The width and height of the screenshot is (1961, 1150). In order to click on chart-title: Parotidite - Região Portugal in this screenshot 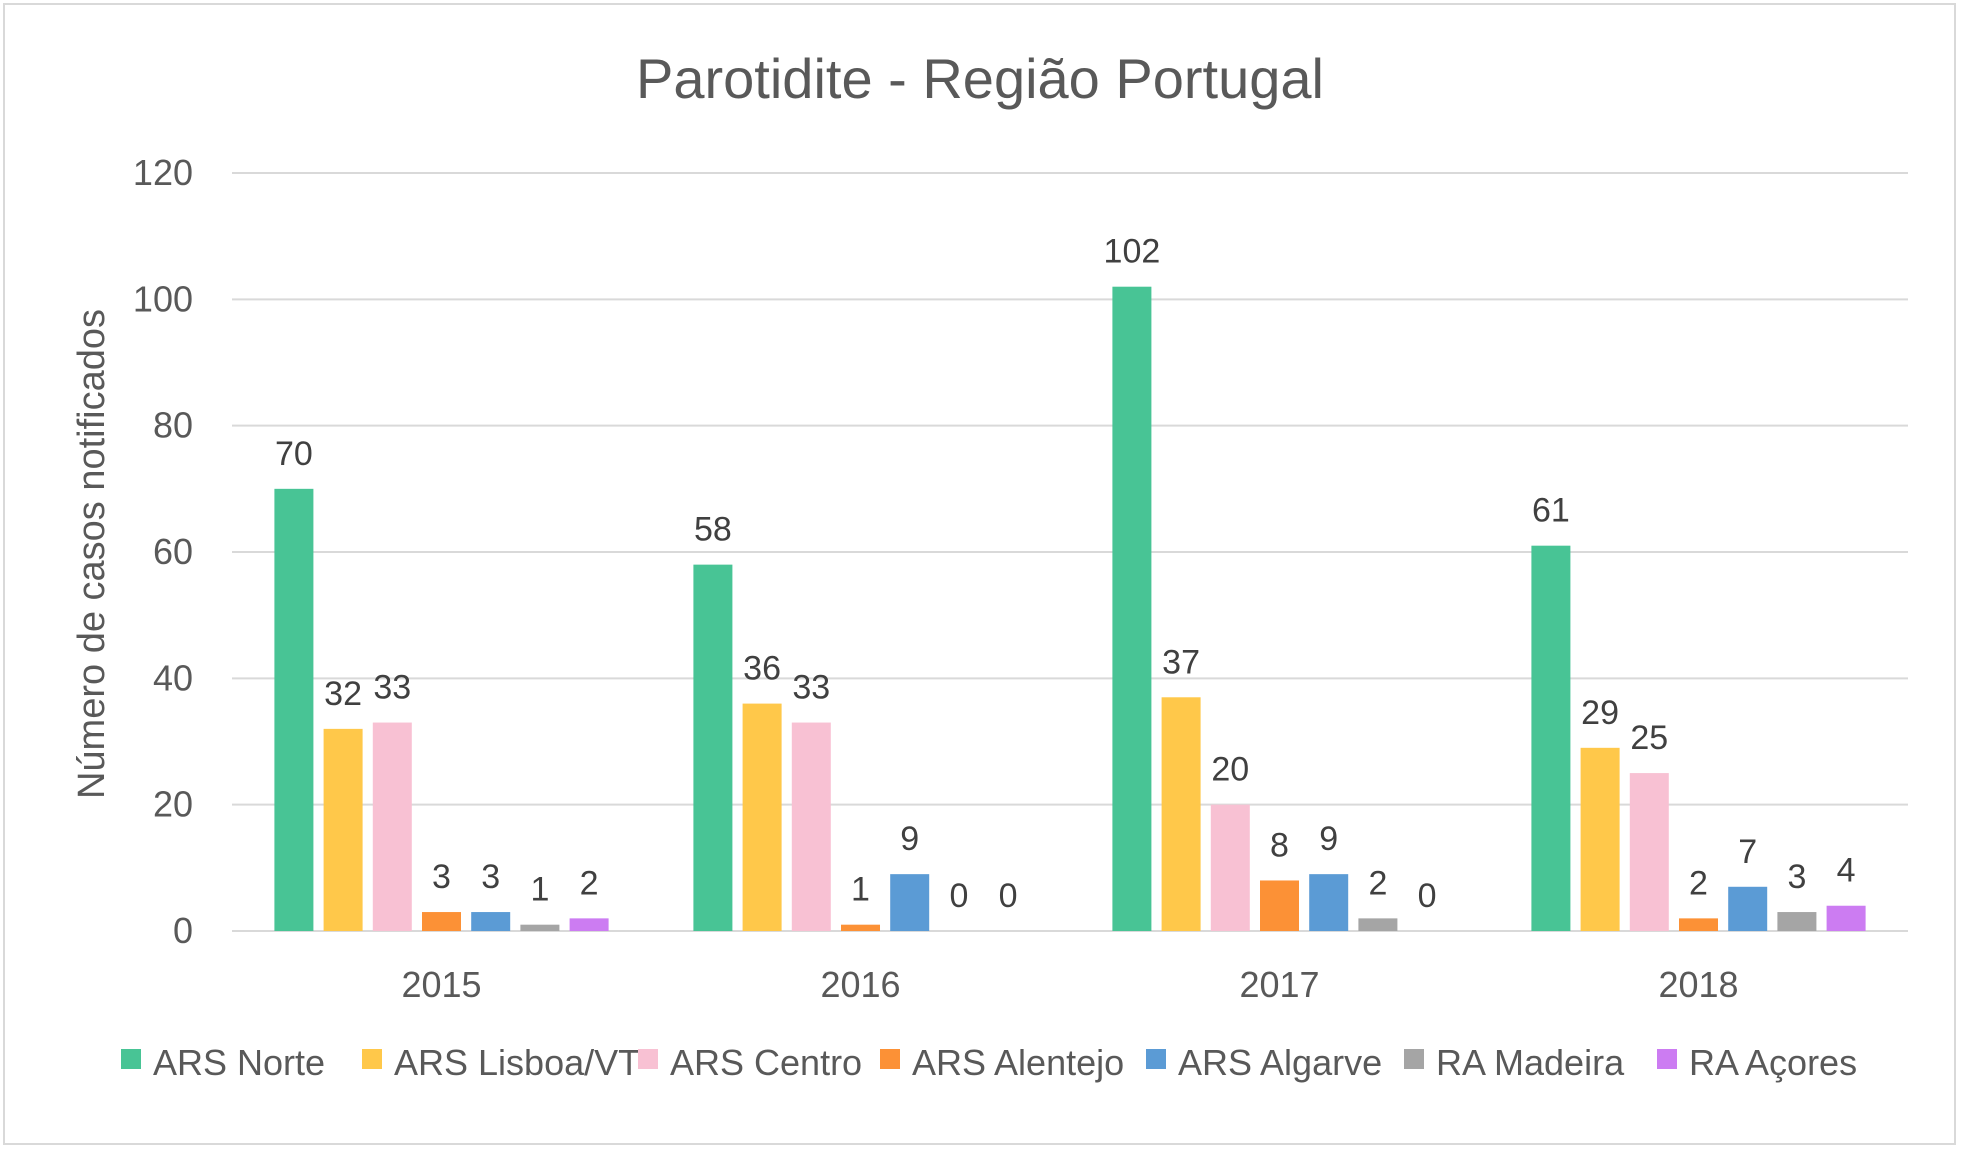, I will do `click(980, 78)`.